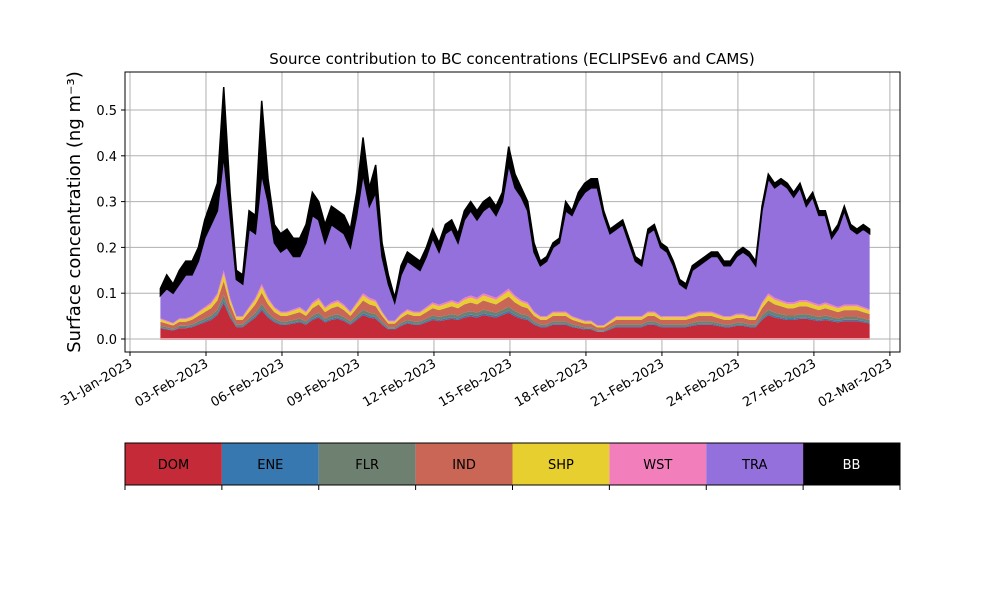 This screenshot has height=600, width=1000. I want to click on x-tick-label: 02-Mar-2023, so click(855, 383).